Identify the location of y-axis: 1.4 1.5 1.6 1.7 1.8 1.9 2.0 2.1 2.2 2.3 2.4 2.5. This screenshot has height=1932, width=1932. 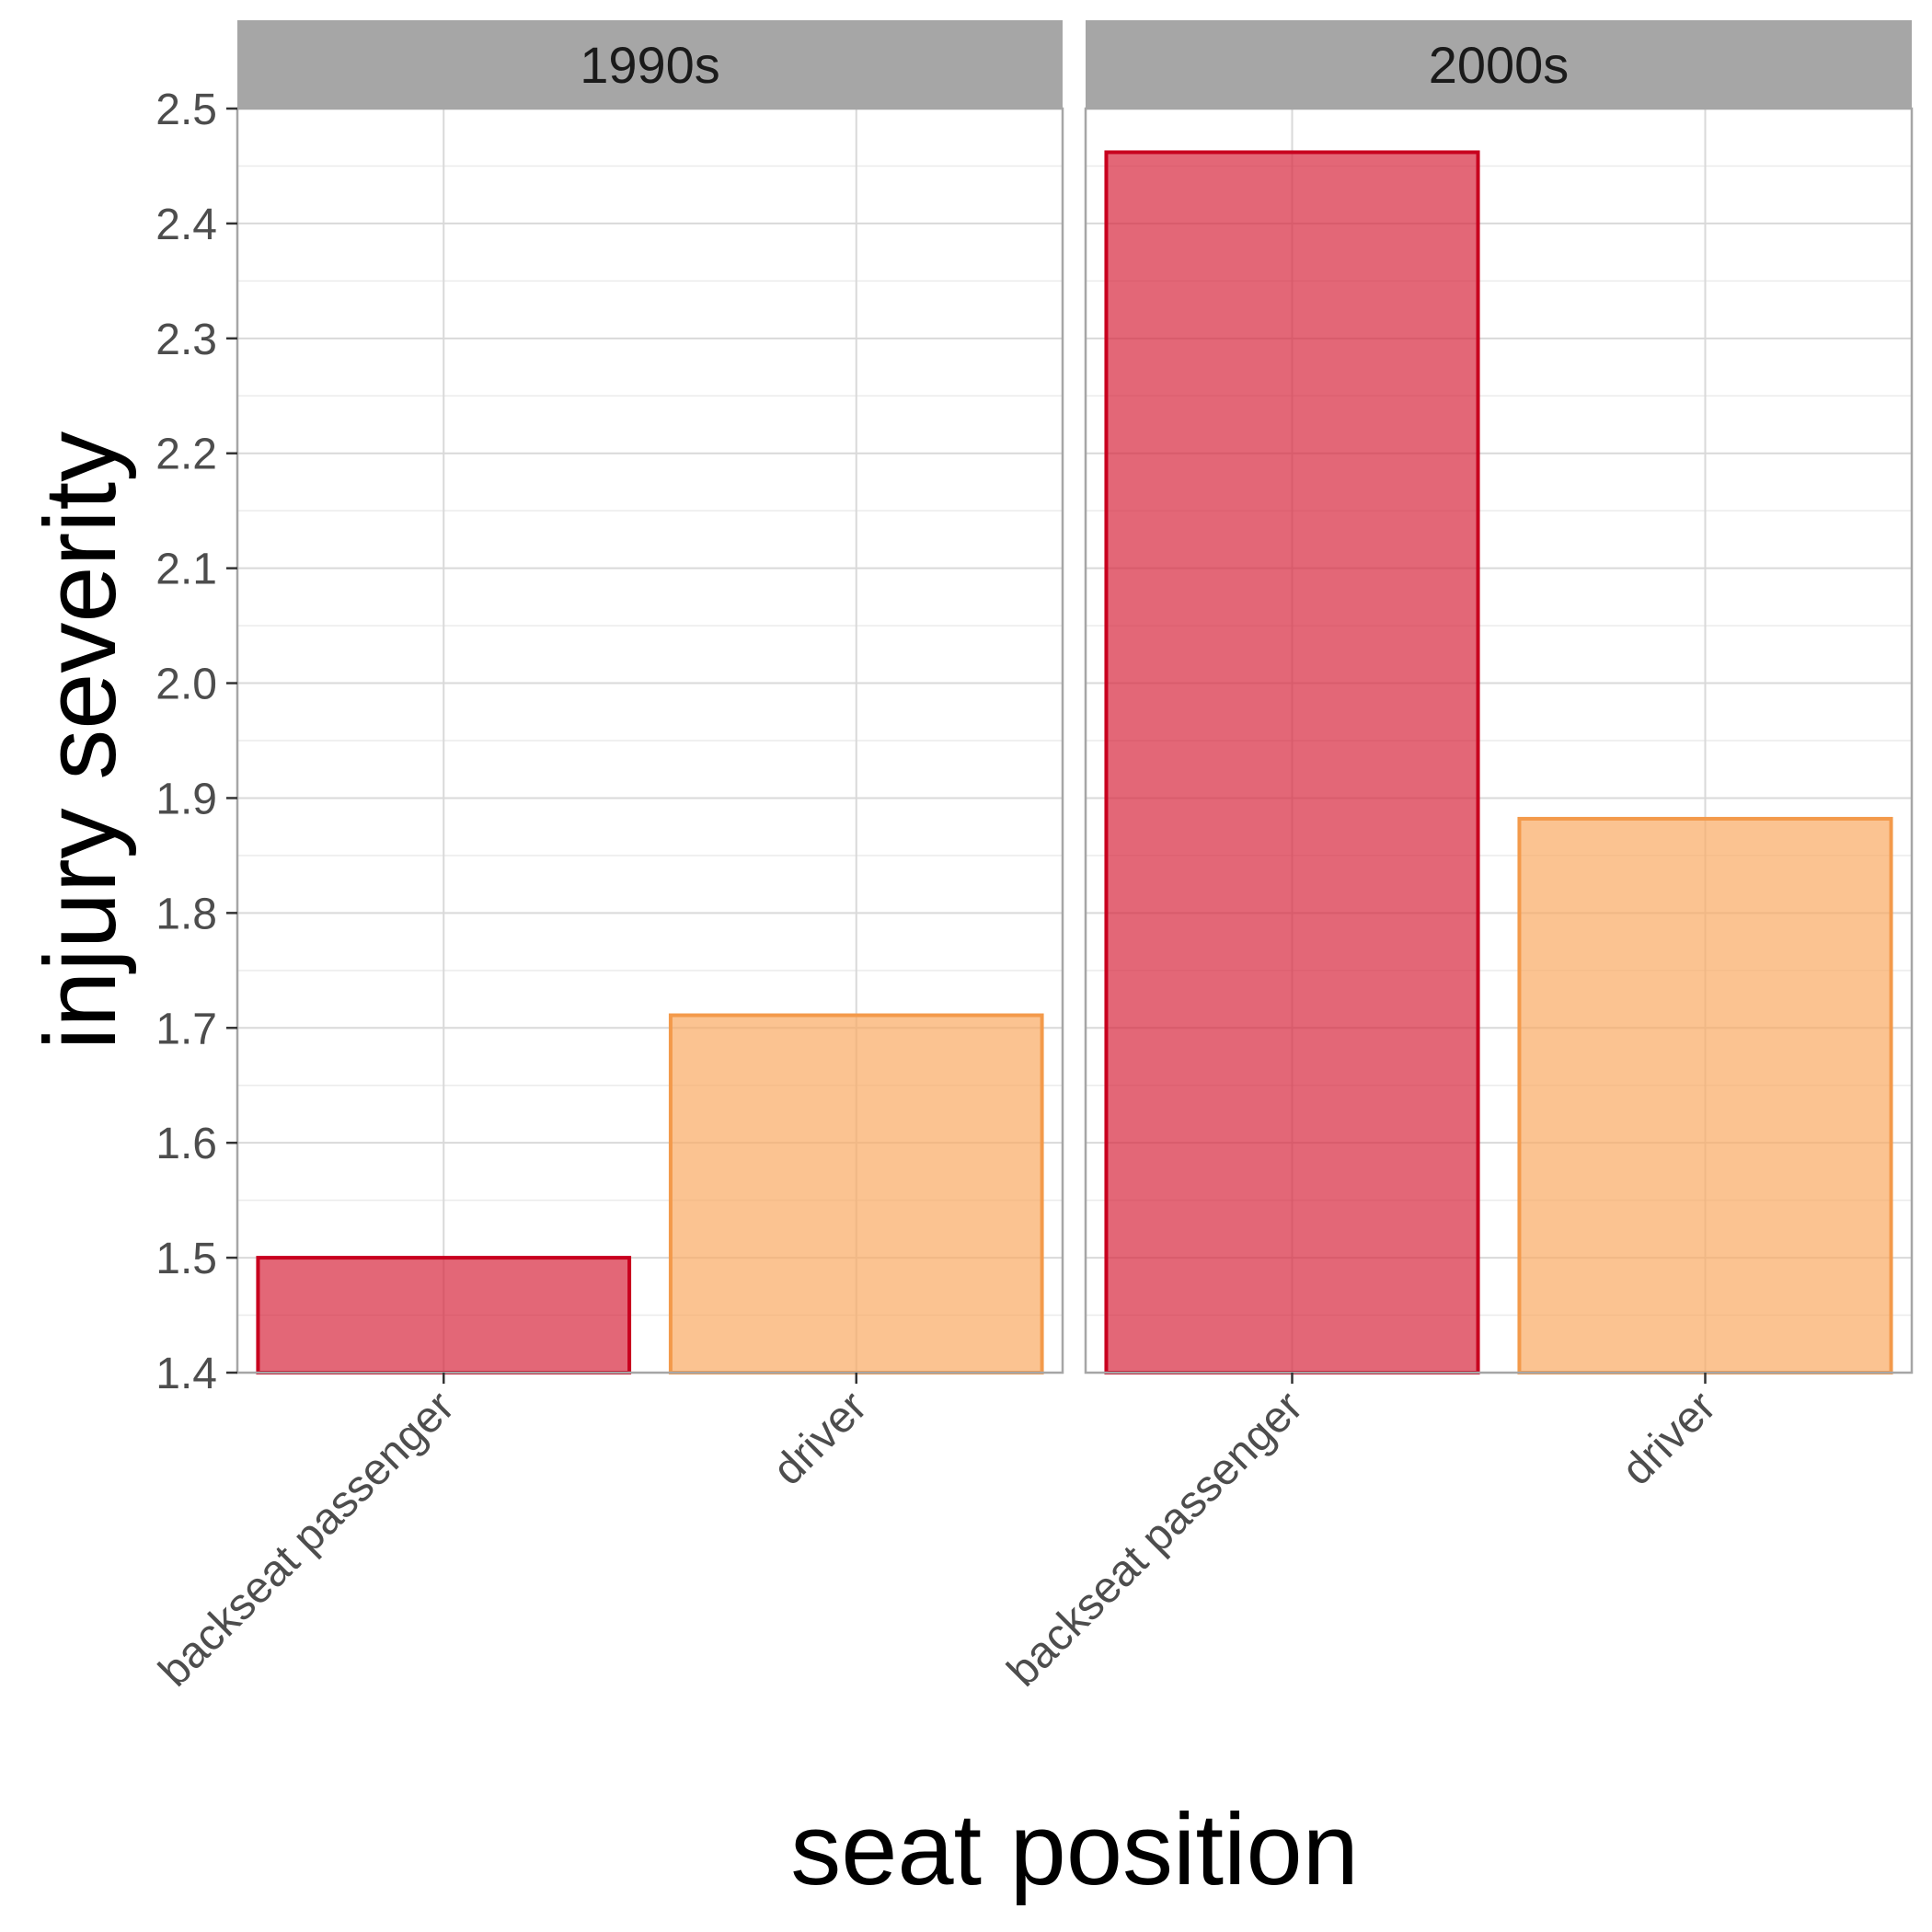
(196, 742).